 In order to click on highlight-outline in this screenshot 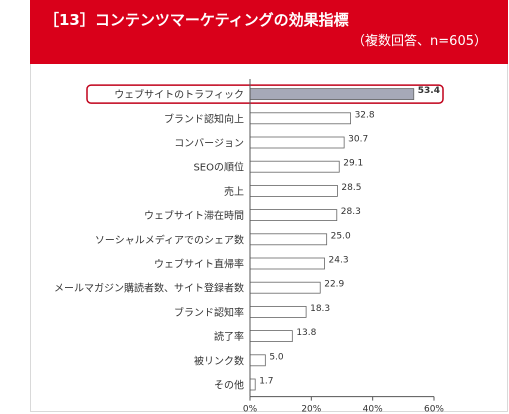, I will do `click(265, 94)`.